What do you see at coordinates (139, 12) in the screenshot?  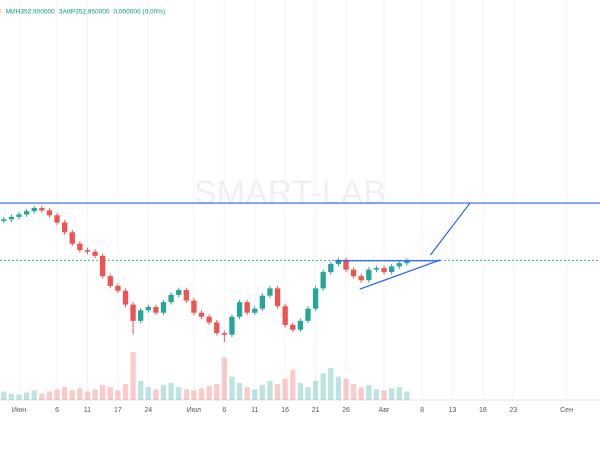 I see `legend-text: 0,000000 (0,00%)` at bounding box center [139, 12].